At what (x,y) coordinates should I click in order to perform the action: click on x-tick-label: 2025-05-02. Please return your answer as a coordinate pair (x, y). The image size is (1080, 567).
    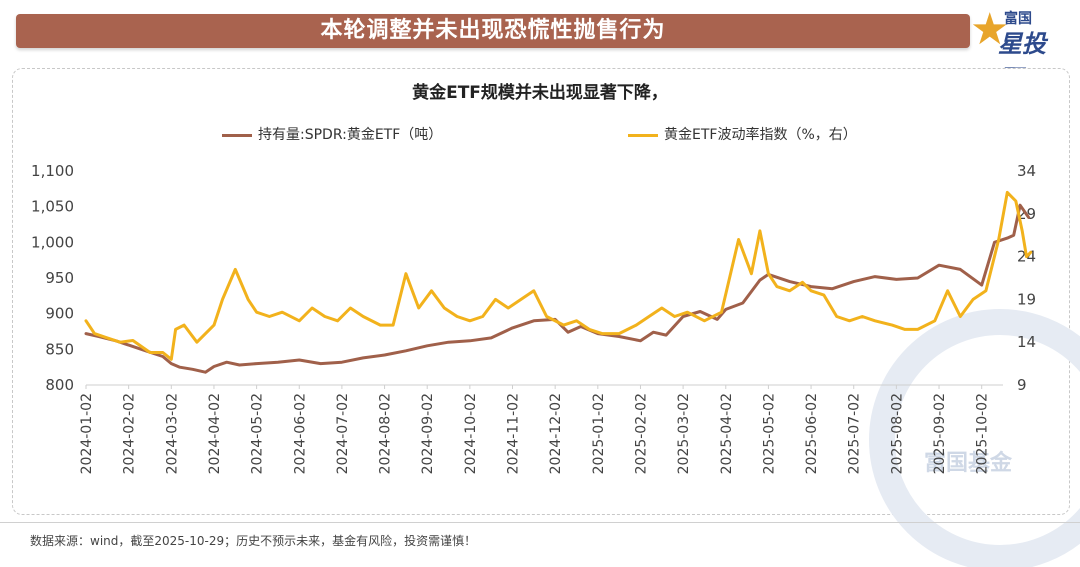
    Looking at the image, I should click on (769, 433).